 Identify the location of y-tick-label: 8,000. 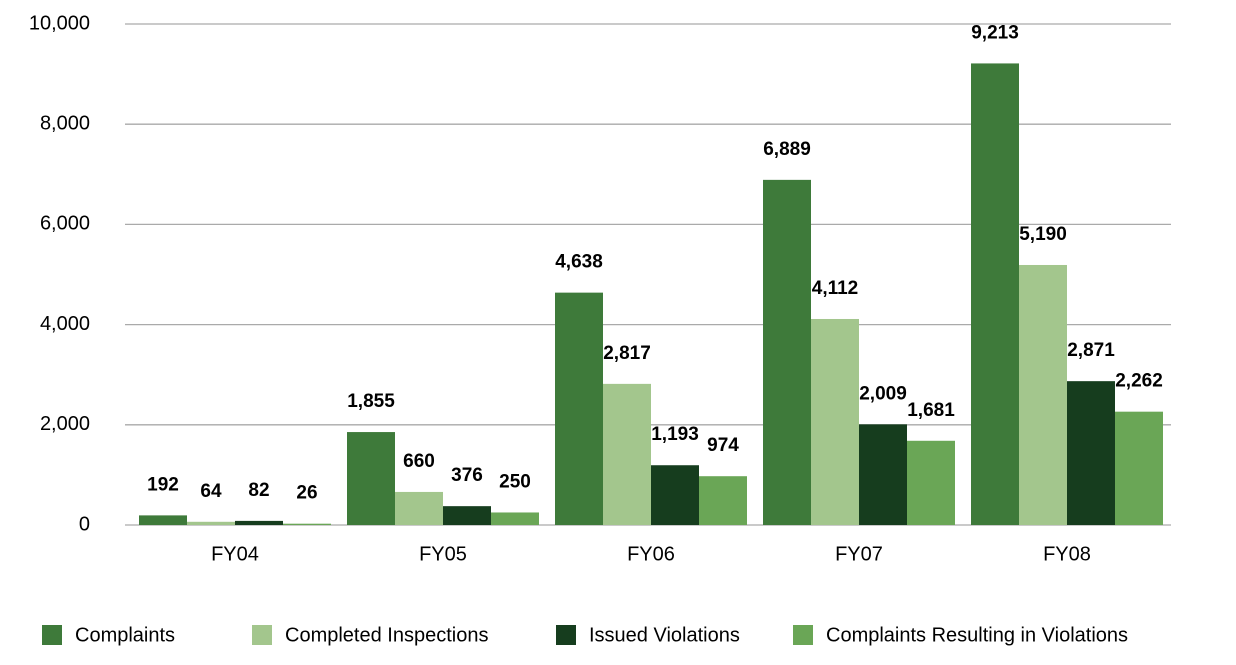
(65, 123).